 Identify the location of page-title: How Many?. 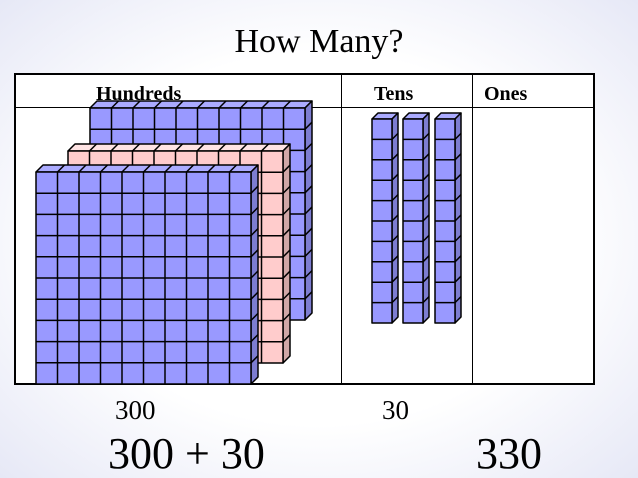
(319, 41).